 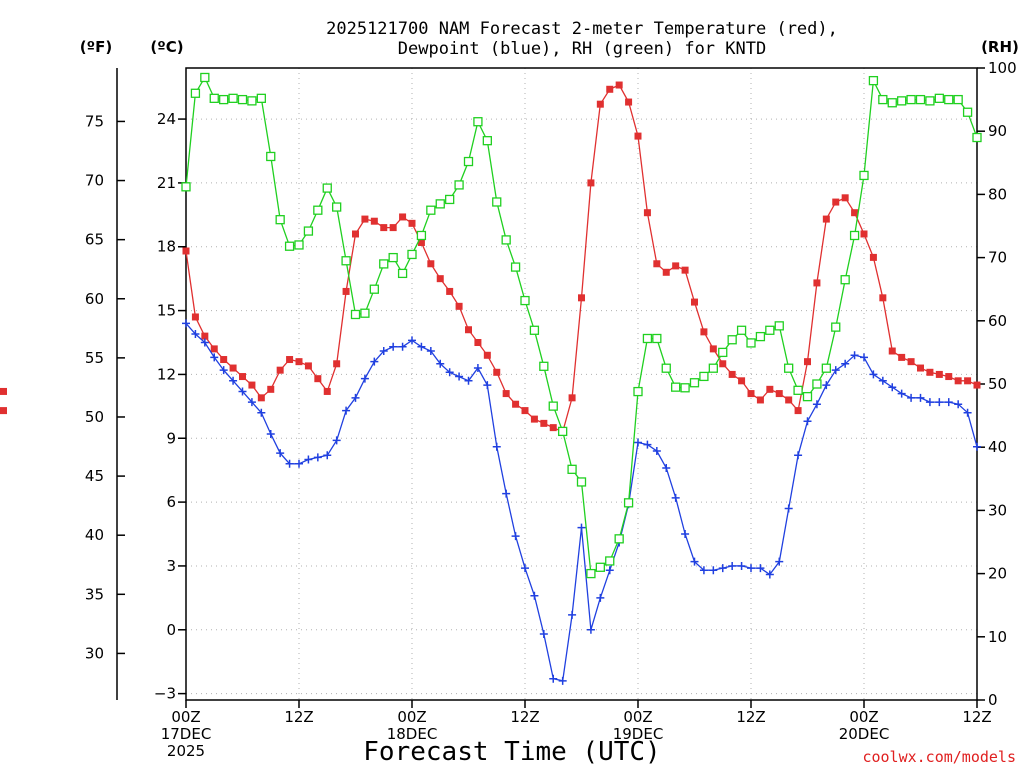 What do you see at coordinates (166, 247) in the screenshot?
I see `celsius-tick-label-7: 18` at bounding box center [166, 247].